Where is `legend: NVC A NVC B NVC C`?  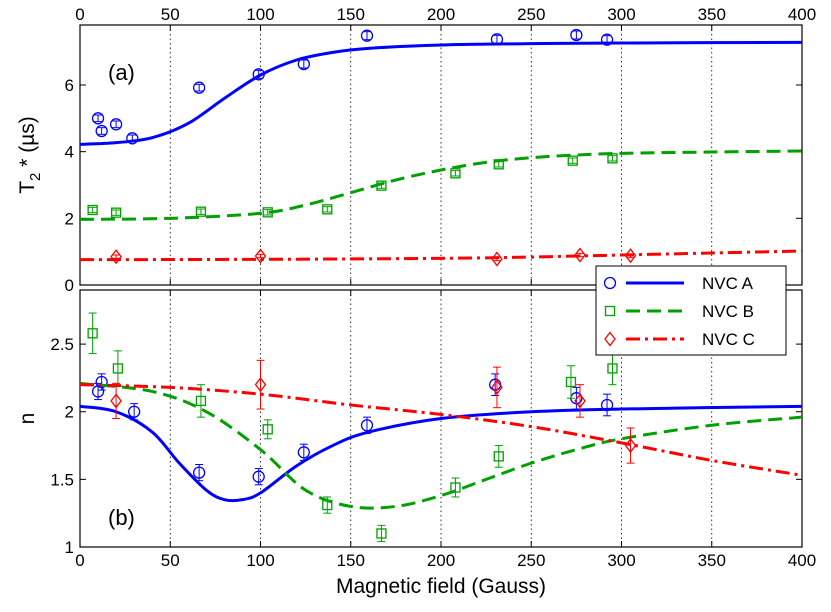 legend: NVC A NVC B NVC C is located at coordinates (691, 310).